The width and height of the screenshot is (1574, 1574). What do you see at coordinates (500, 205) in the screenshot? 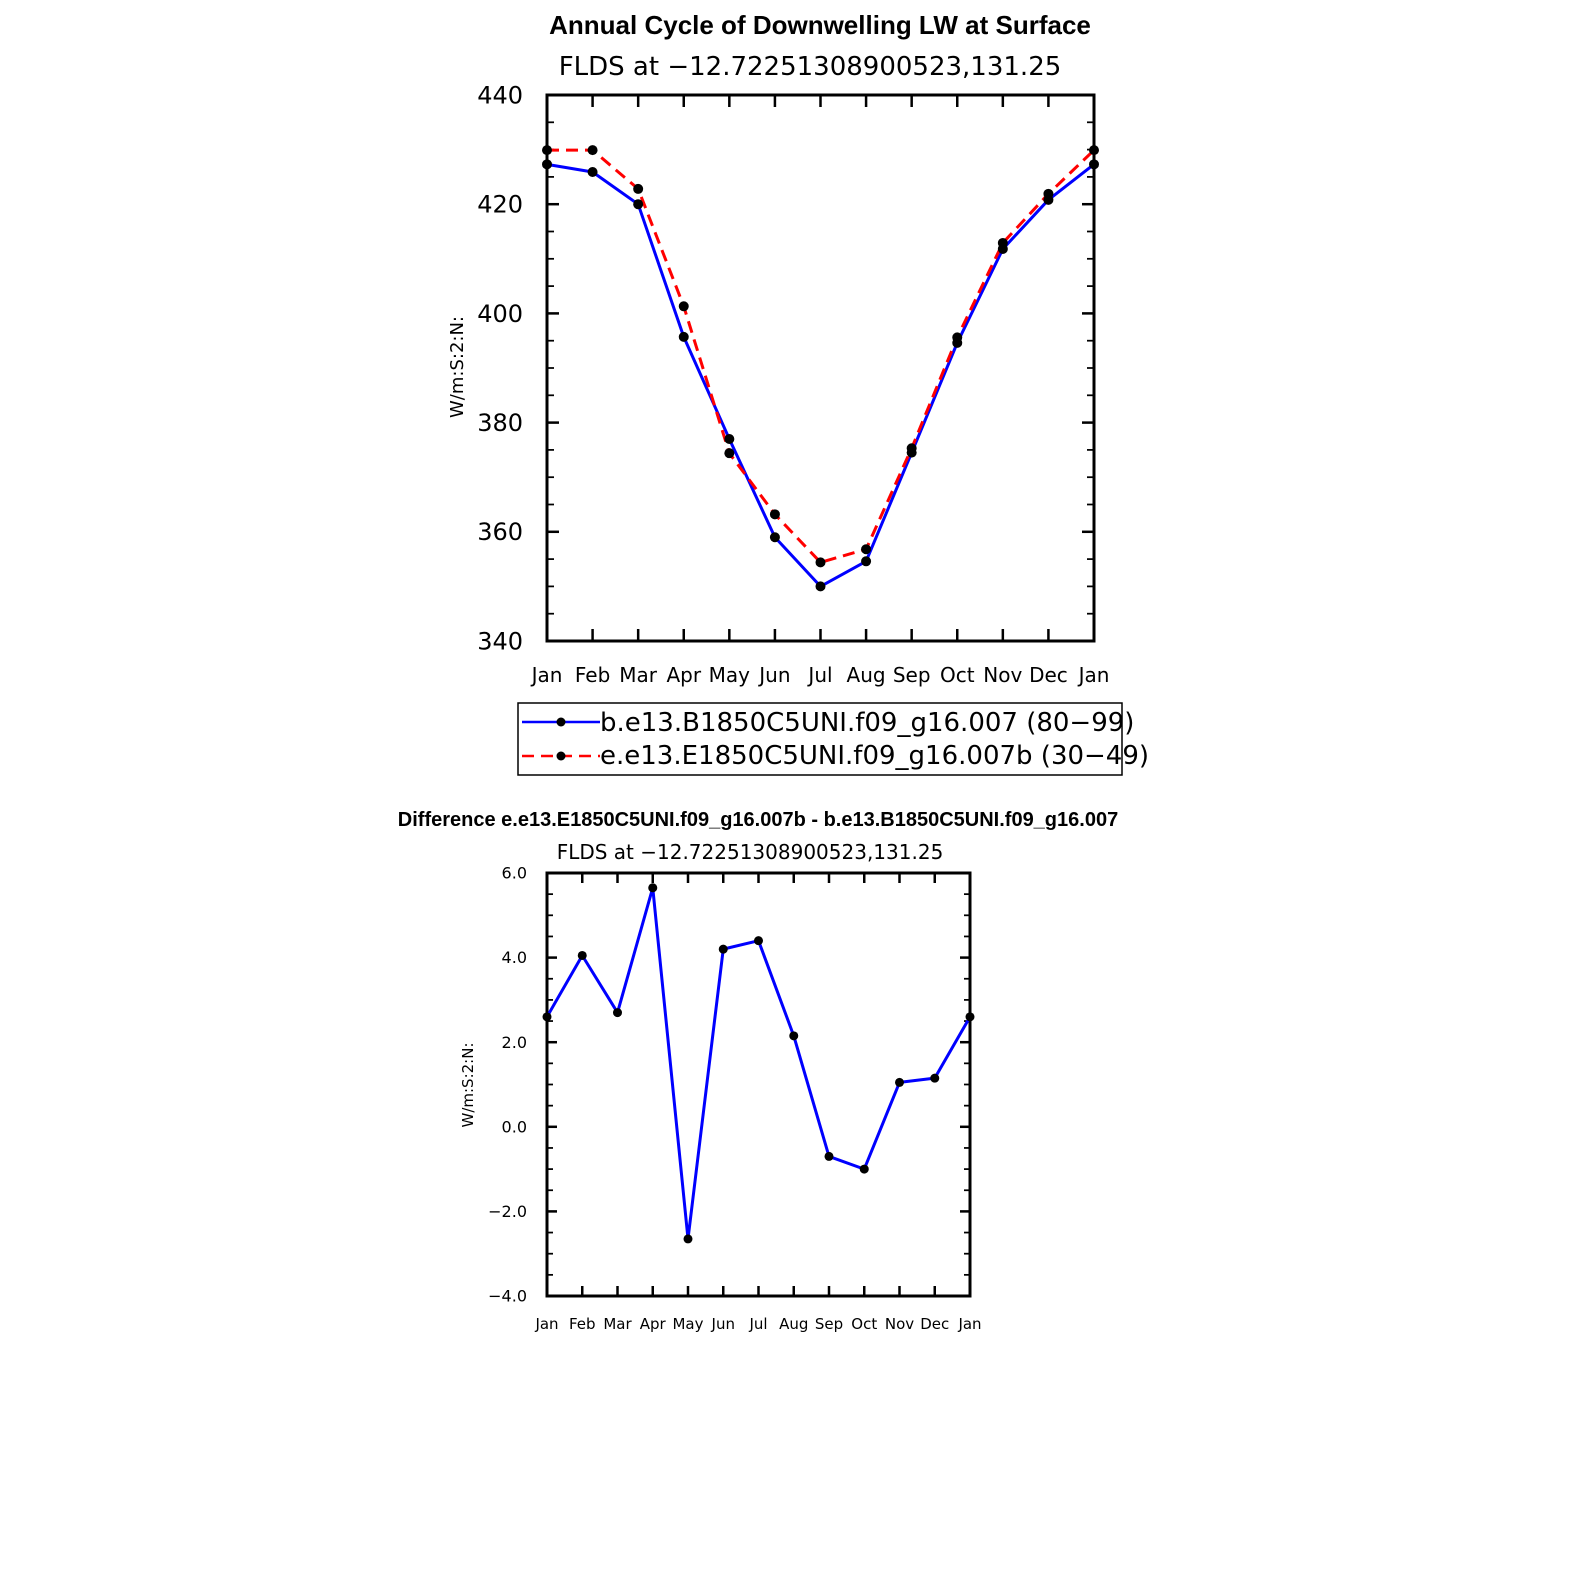
I see `y-tick-label: 420` at bounding box center [500, 205].